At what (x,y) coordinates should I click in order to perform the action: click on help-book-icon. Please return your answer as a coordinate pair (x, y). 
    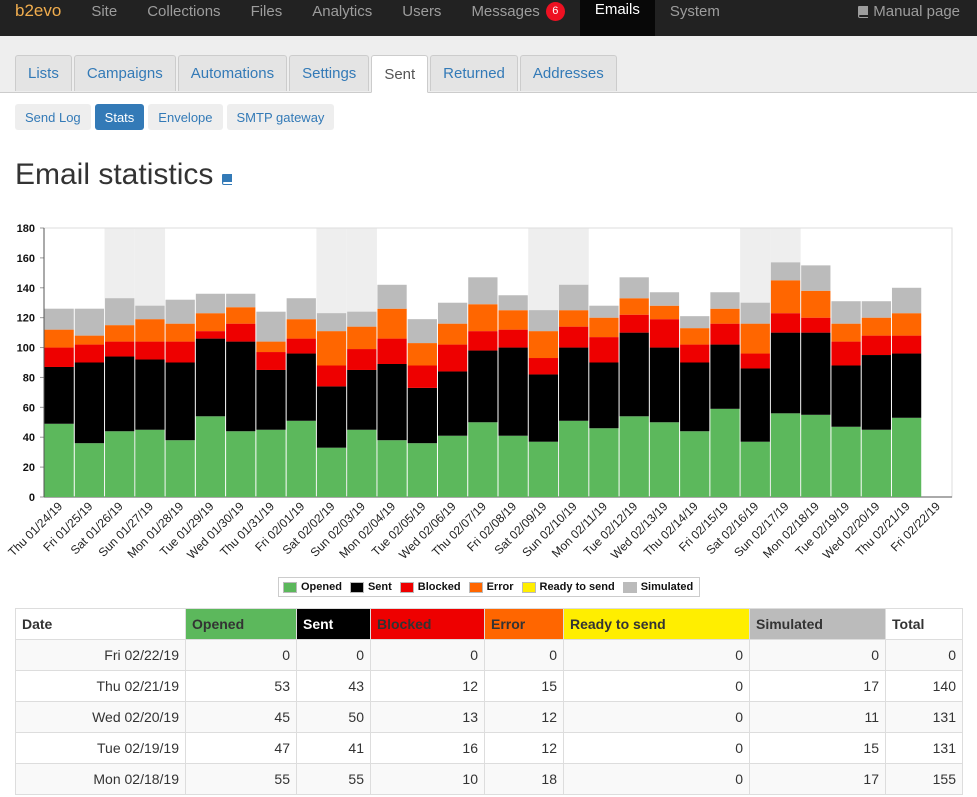
    Looking at the image, I should click on (227, 179).